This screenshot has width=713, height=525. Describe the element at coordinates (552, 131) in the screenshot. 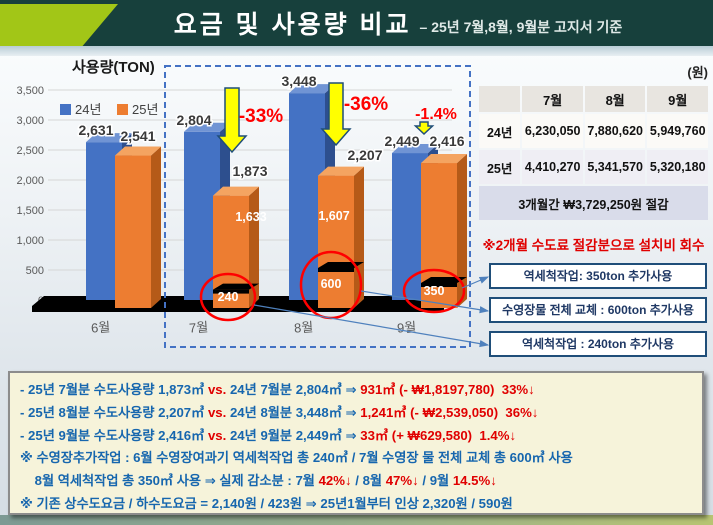

I see `fee-cell: 6,230,050` at that location.